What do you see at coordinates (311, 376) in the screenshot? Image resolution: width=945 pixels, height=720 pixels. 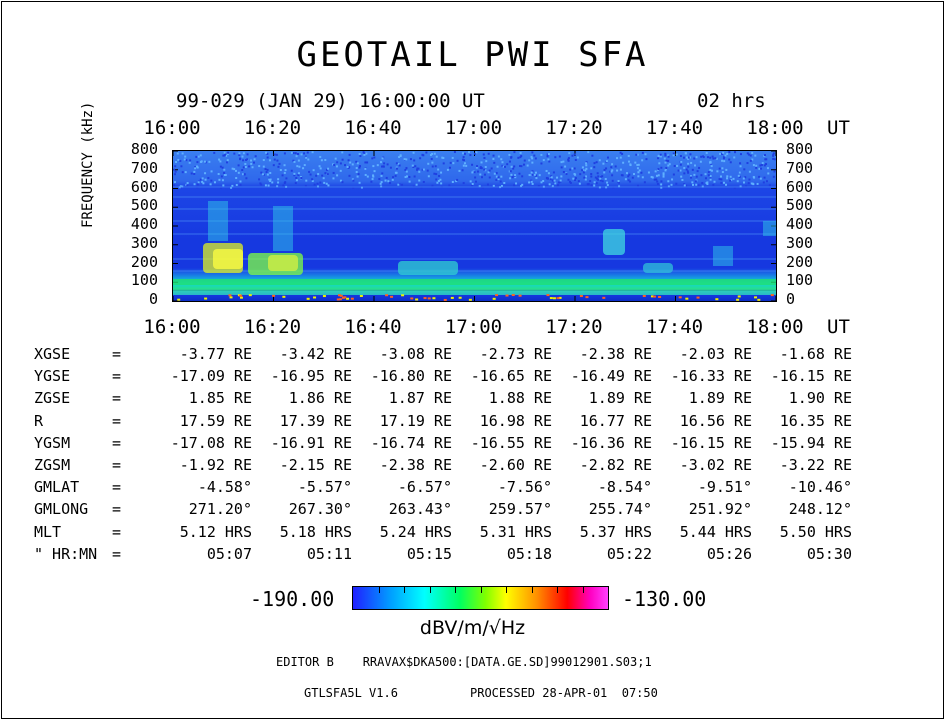 I see `ephemeris-value: -16.95 RE` at bounding box center [311, 376].